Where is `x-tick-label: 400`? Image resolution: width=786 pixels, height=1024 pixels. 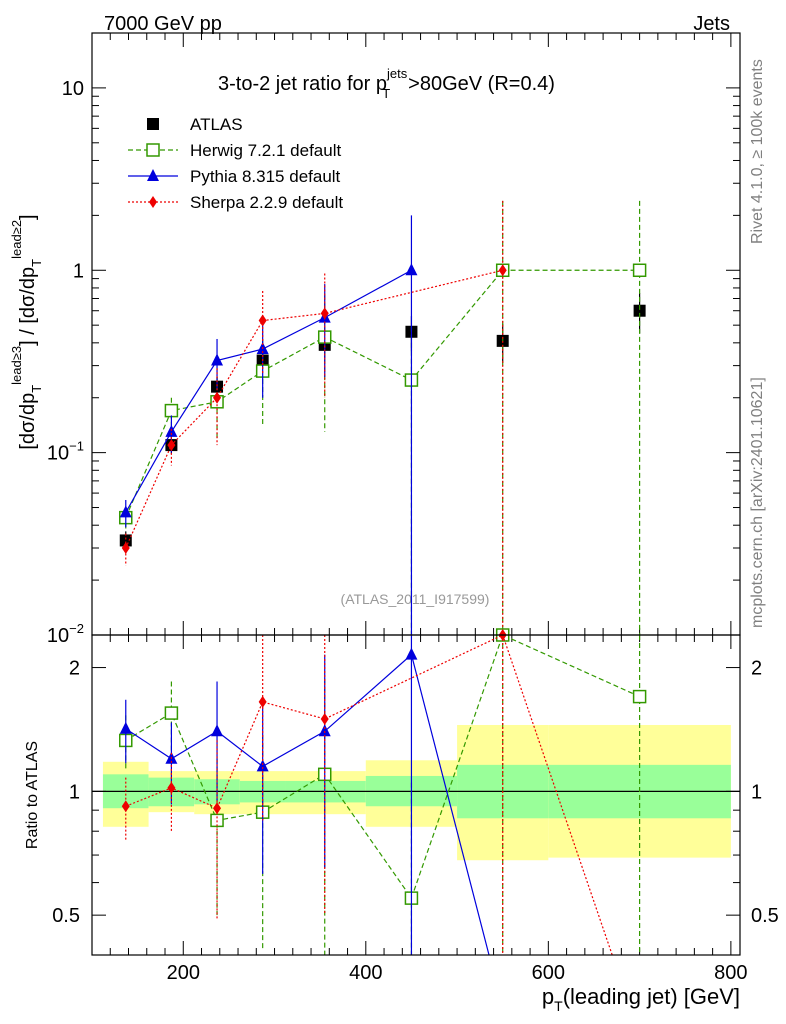
x-tick-label: 400 is located at coordinates (365, 973).